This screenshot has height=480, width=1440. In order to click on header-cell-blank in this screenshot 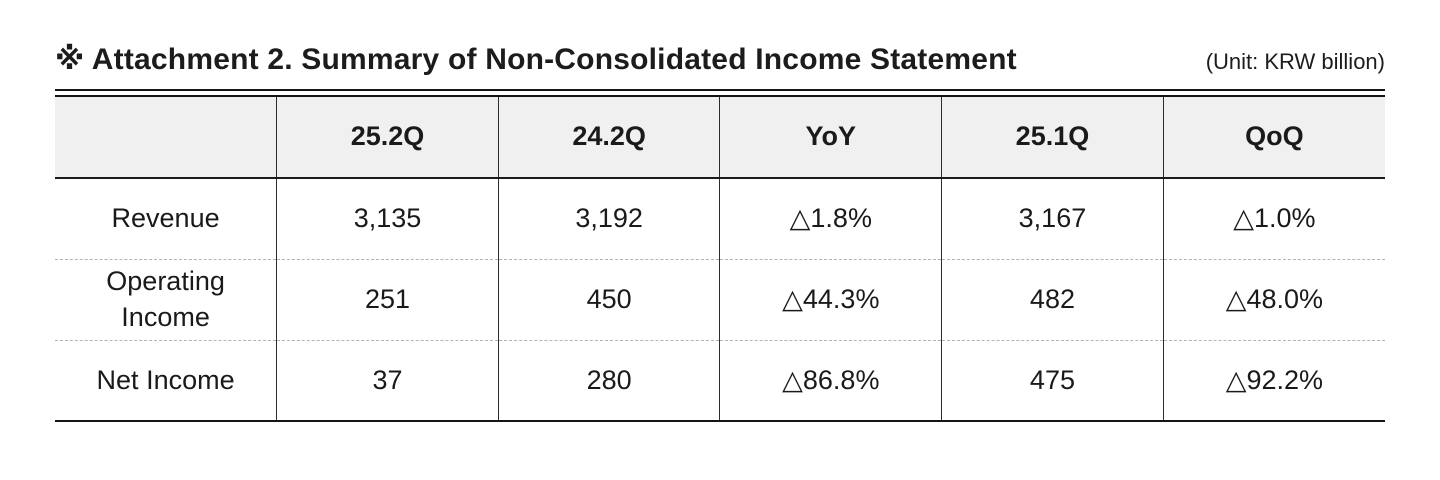, I will do `click(166, 137)`.